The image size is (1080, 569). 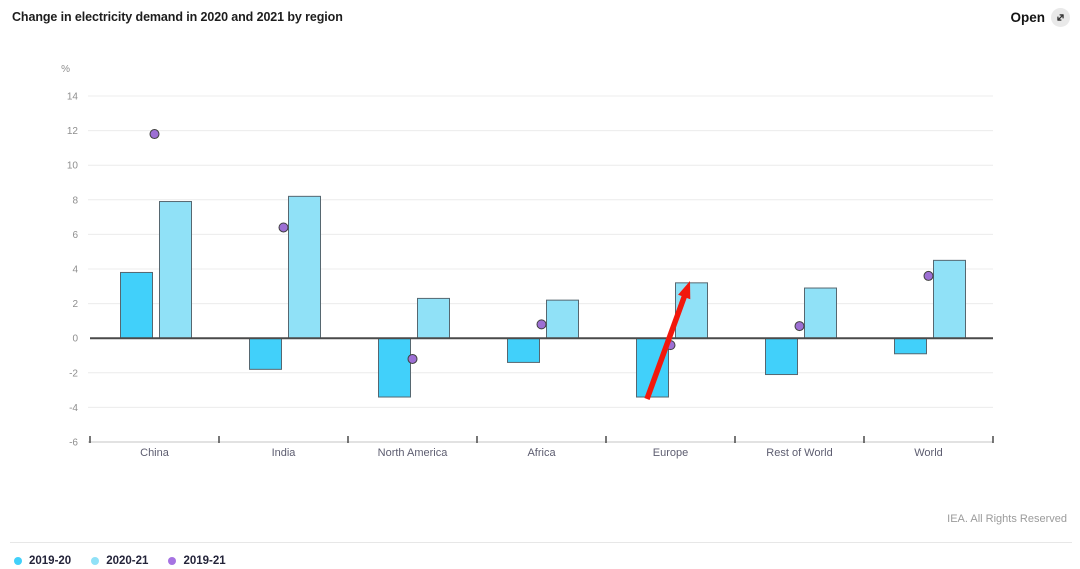 What do you see at coordinates (781, 356) in the screenshot?
I see `bar-2019-20-rest-of-world` at bounding box center [781, 356].